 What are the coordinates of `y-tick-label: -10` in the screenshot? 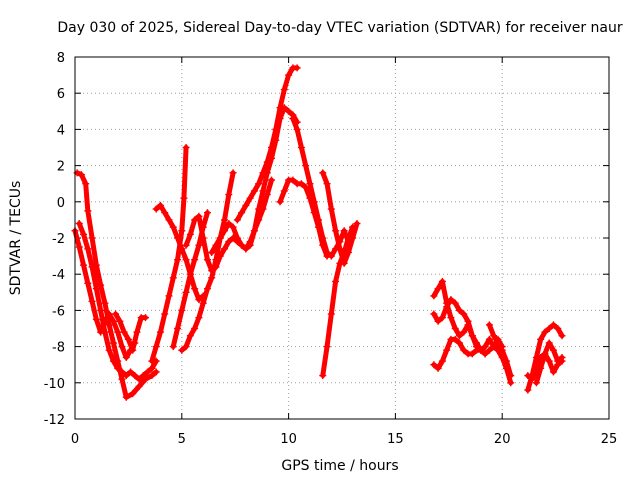 It's located at (54, 384).